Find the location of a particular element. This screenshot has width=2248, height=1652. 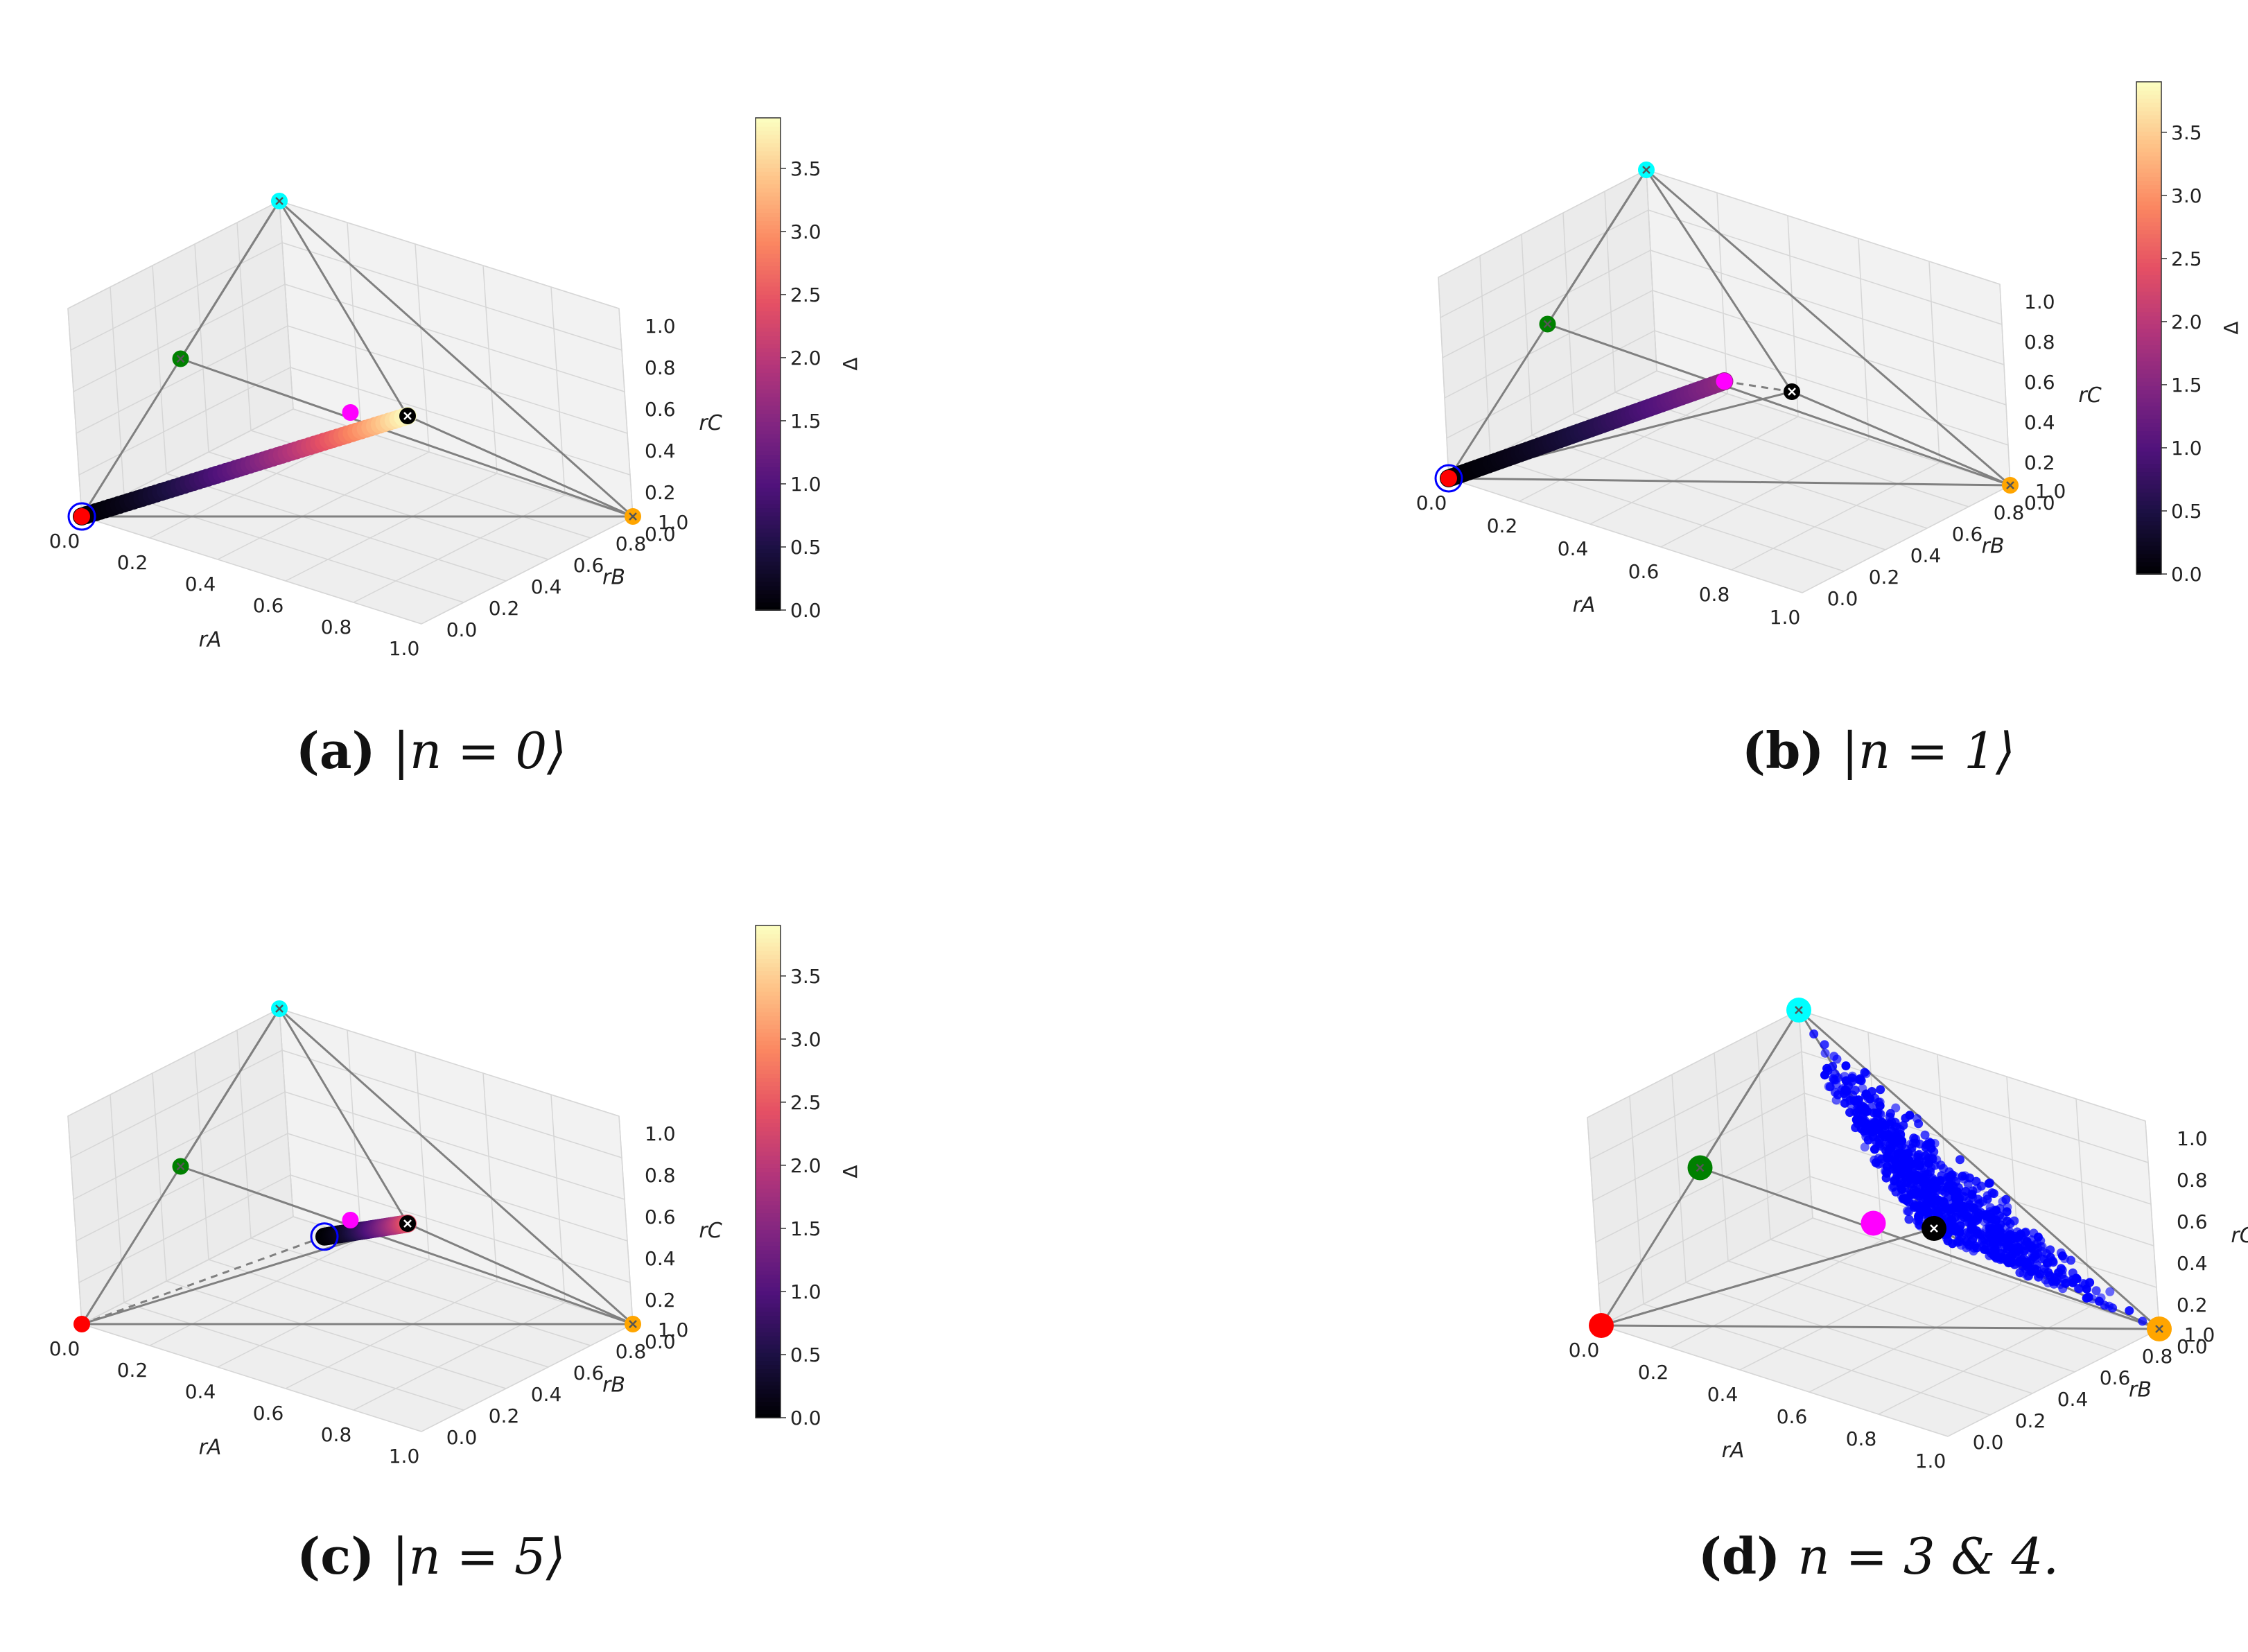

x-tick-label: 1.0 is located at coordinates (1930, 1461).